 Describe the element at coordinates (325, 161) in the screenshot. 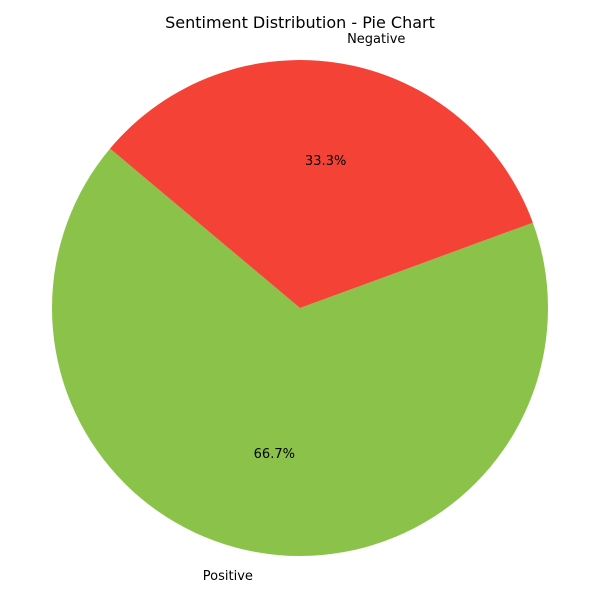

I see `slice-percent-negative: 33.3%` at that location.